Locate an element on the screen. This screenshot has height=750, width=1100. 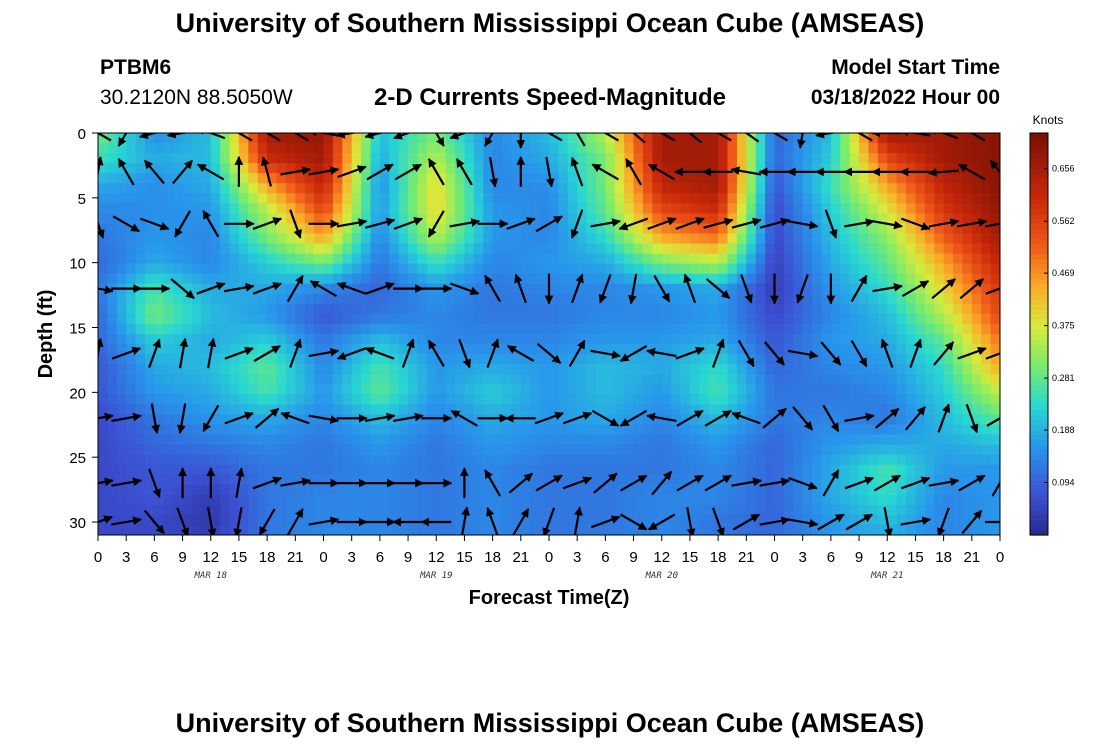
x-tick-label: 9 is located at coordinates (859, 557).